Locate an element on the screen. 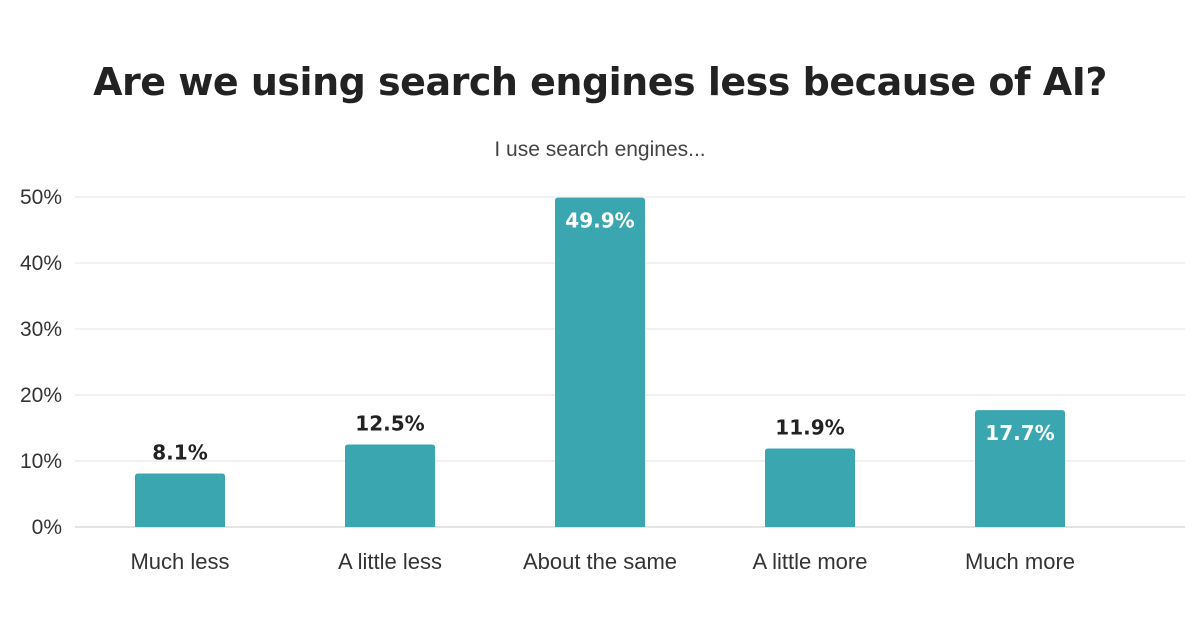 This screenshot has width=1200, height=630. bar-about-the-same is located at coordinates (600, 362).